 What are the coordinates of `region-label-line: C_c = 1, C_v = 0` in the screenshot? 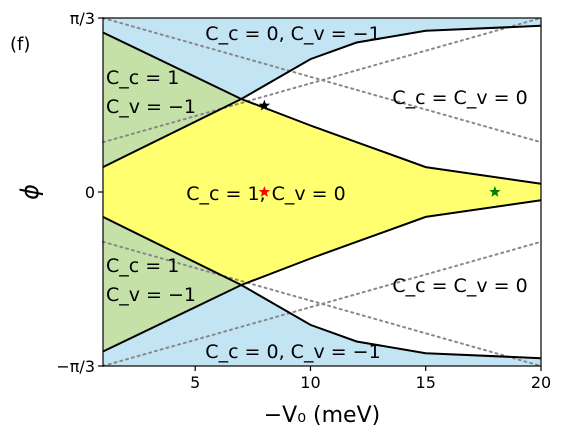 It's located at (265, 194).